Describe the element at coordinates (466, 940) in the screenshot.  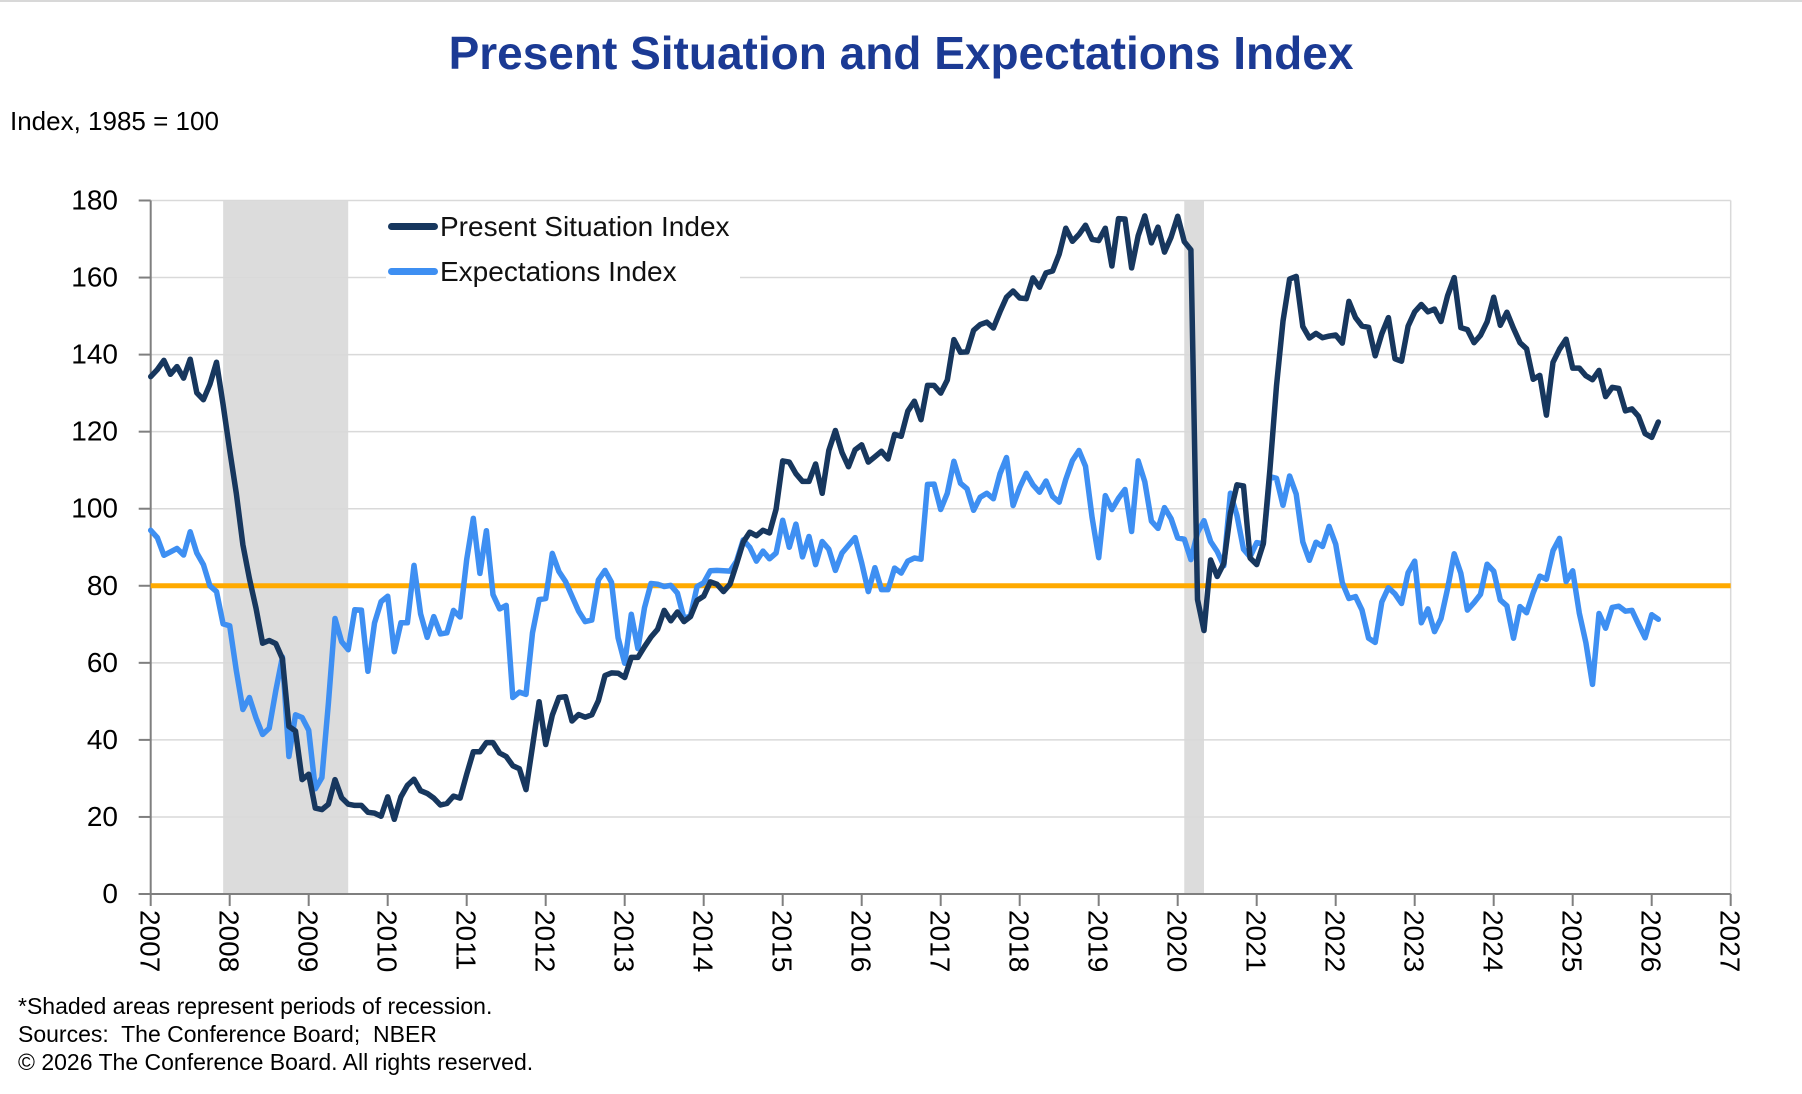
I see `x-axis-label: 2011` at that location.